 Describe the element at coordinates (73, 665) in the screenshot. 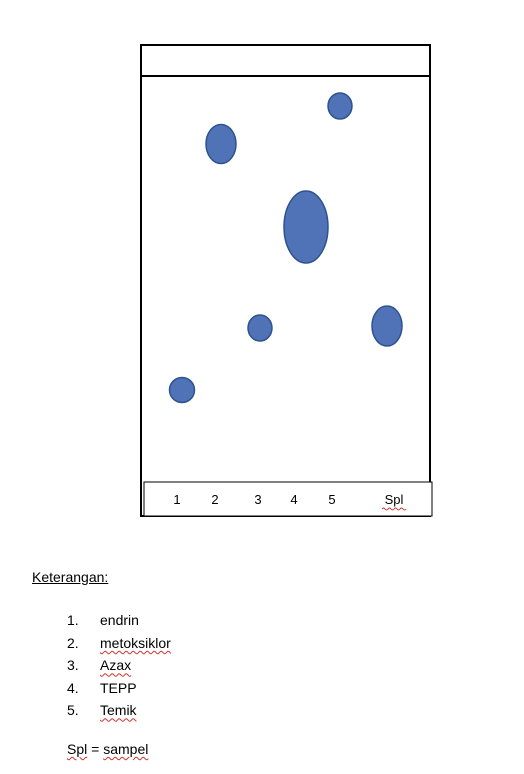

I see `legend-item-number: 3.` at that location.